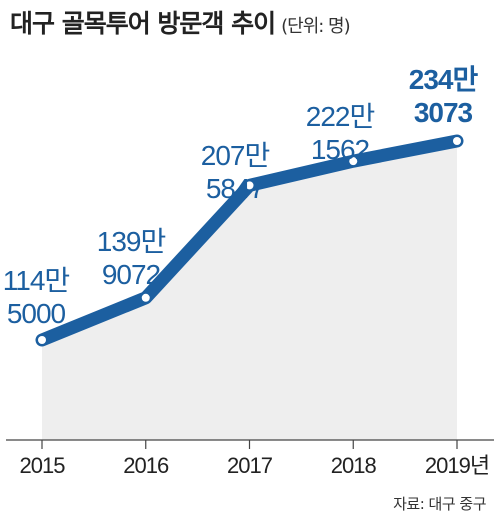 This screenshot has height=520, width=500. What do you see at coordinates (443, 112) in the screenshot?
I see `data-label-bottom: 3073` at bounding box center [443, 112].